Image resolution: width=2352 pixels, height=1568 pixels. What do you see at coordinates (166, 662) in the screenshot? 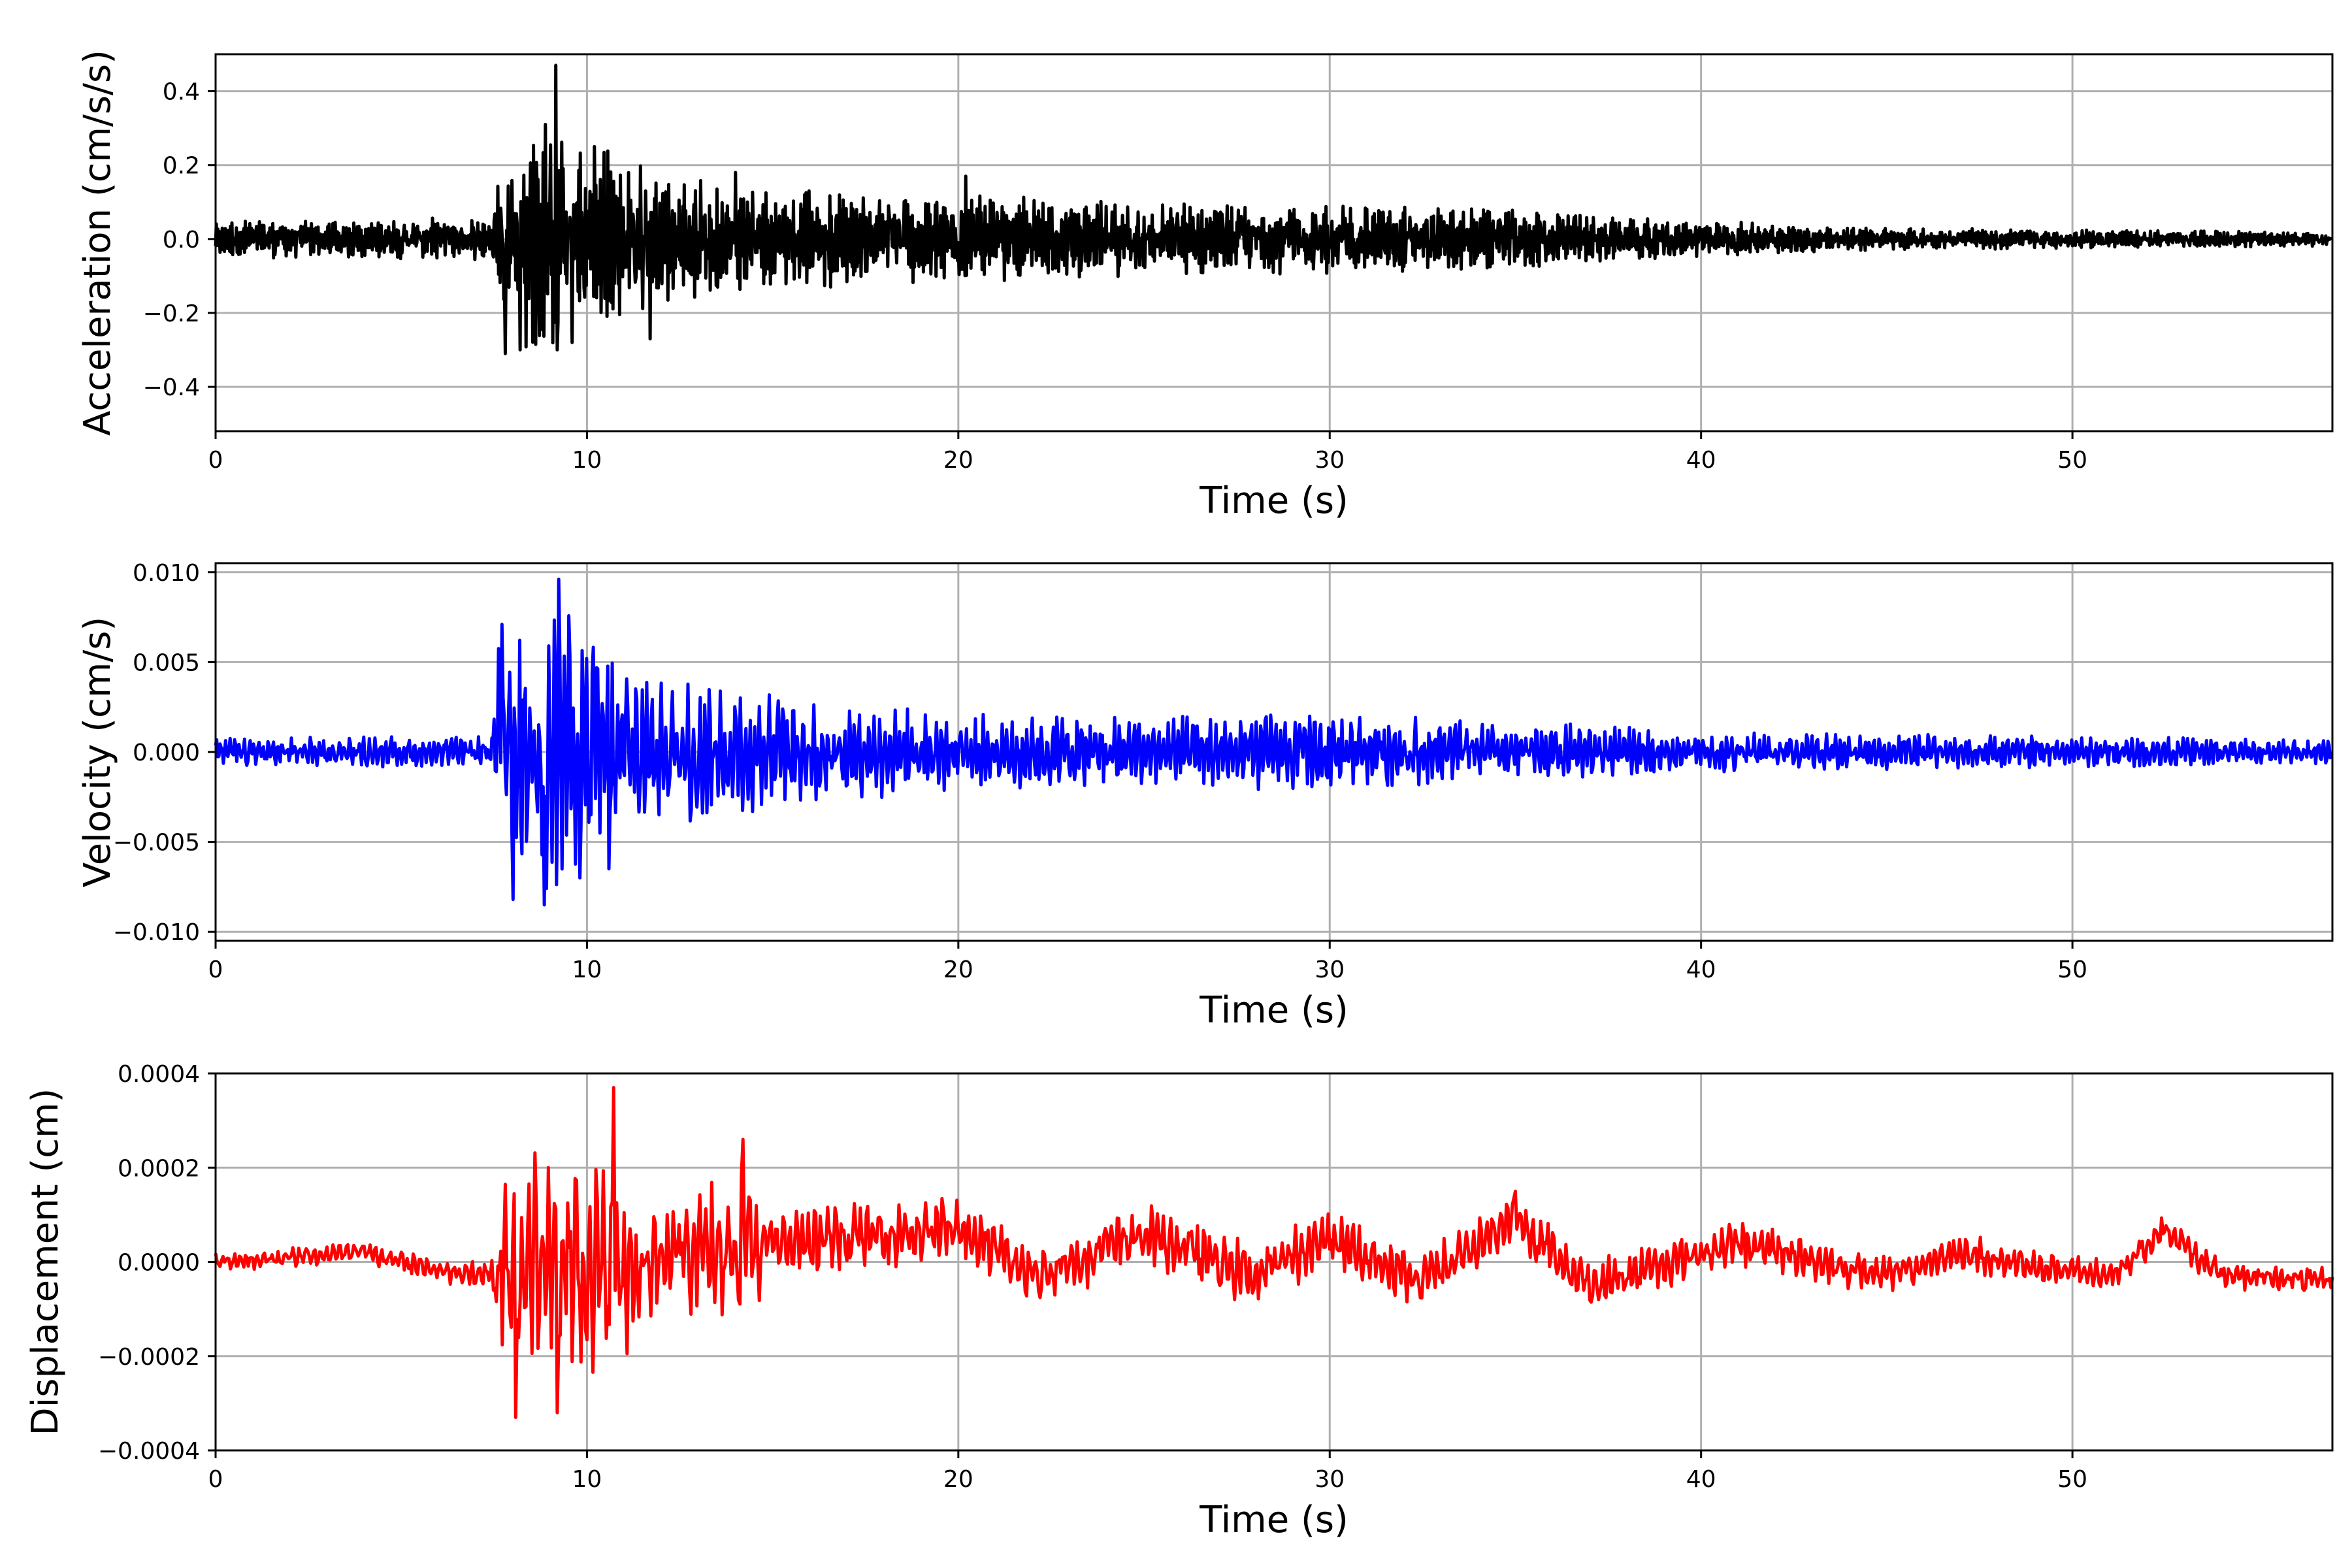
I see `velocity-y-tick-label: 0.005` at bounding box center [166, 662].